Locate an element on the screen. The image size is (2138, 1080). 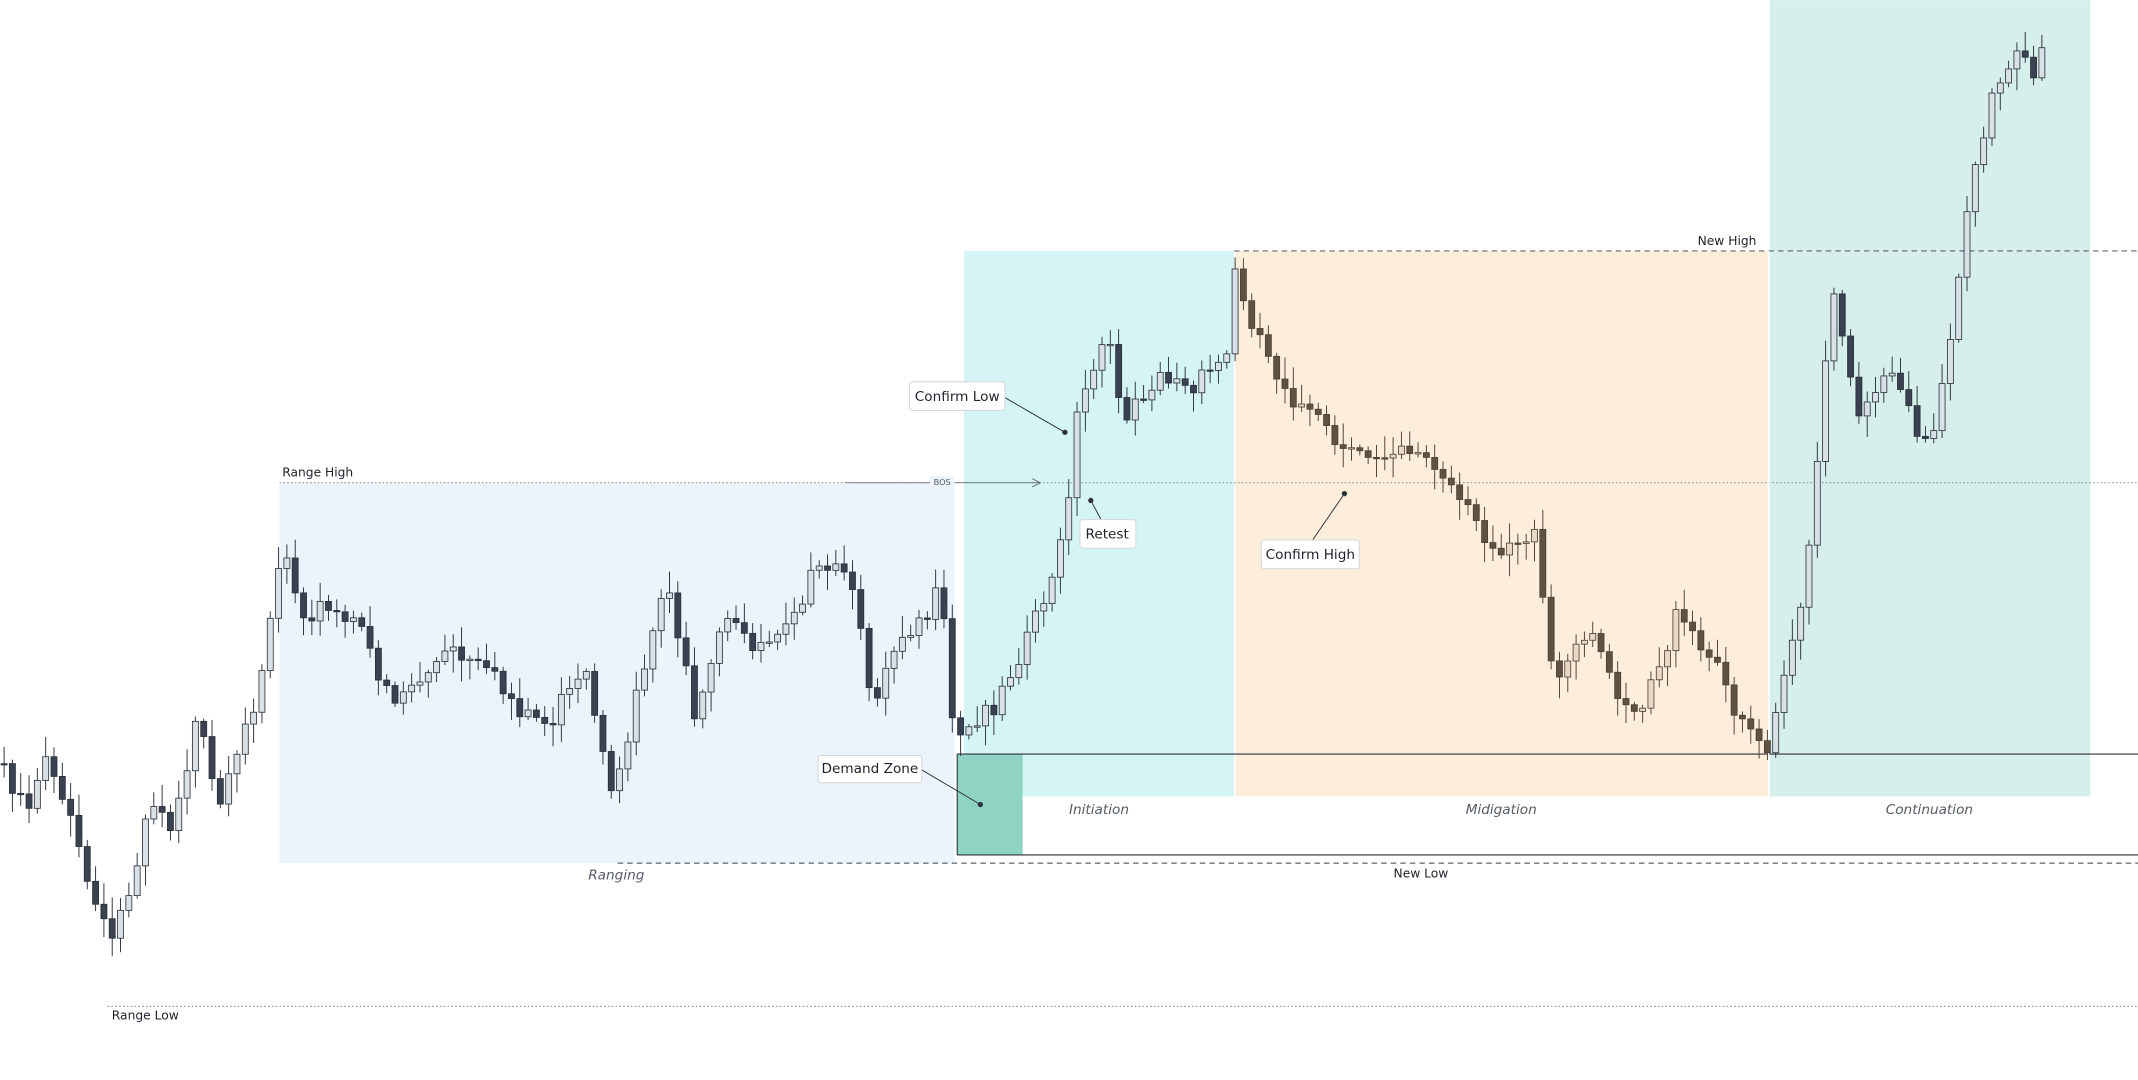
callout-text: Confirm Low is located at coordinates (957, 397).